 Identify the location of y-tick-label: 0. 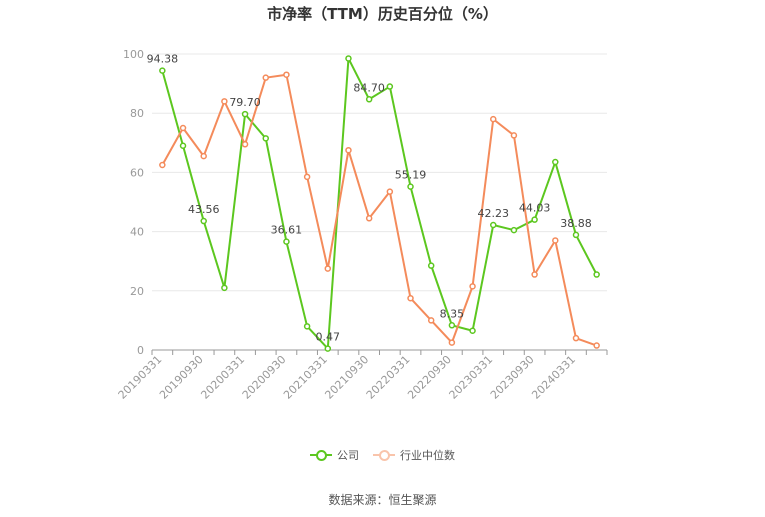
(140, 350).